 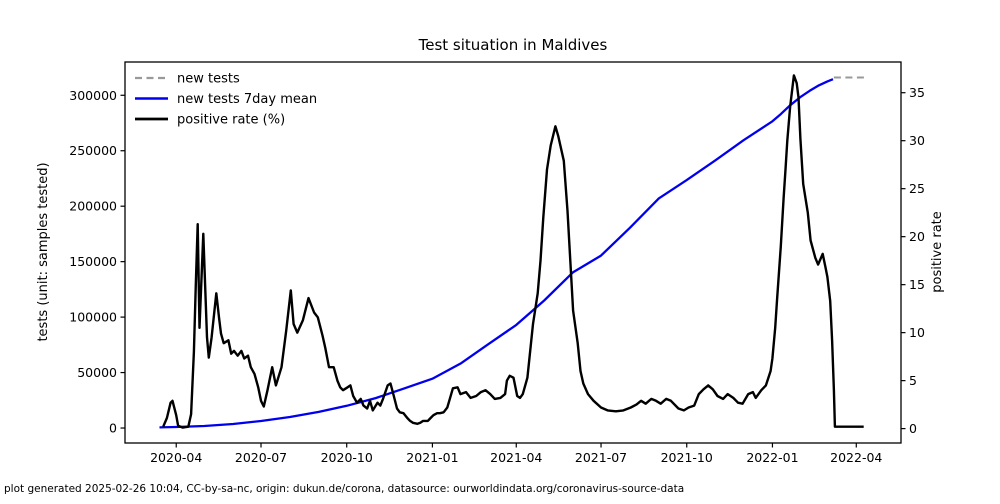 What do you see at coordinates (917, 92) in the screenshot?
I see `y-tick-label-right: 35` at bounding box center [917, 92].